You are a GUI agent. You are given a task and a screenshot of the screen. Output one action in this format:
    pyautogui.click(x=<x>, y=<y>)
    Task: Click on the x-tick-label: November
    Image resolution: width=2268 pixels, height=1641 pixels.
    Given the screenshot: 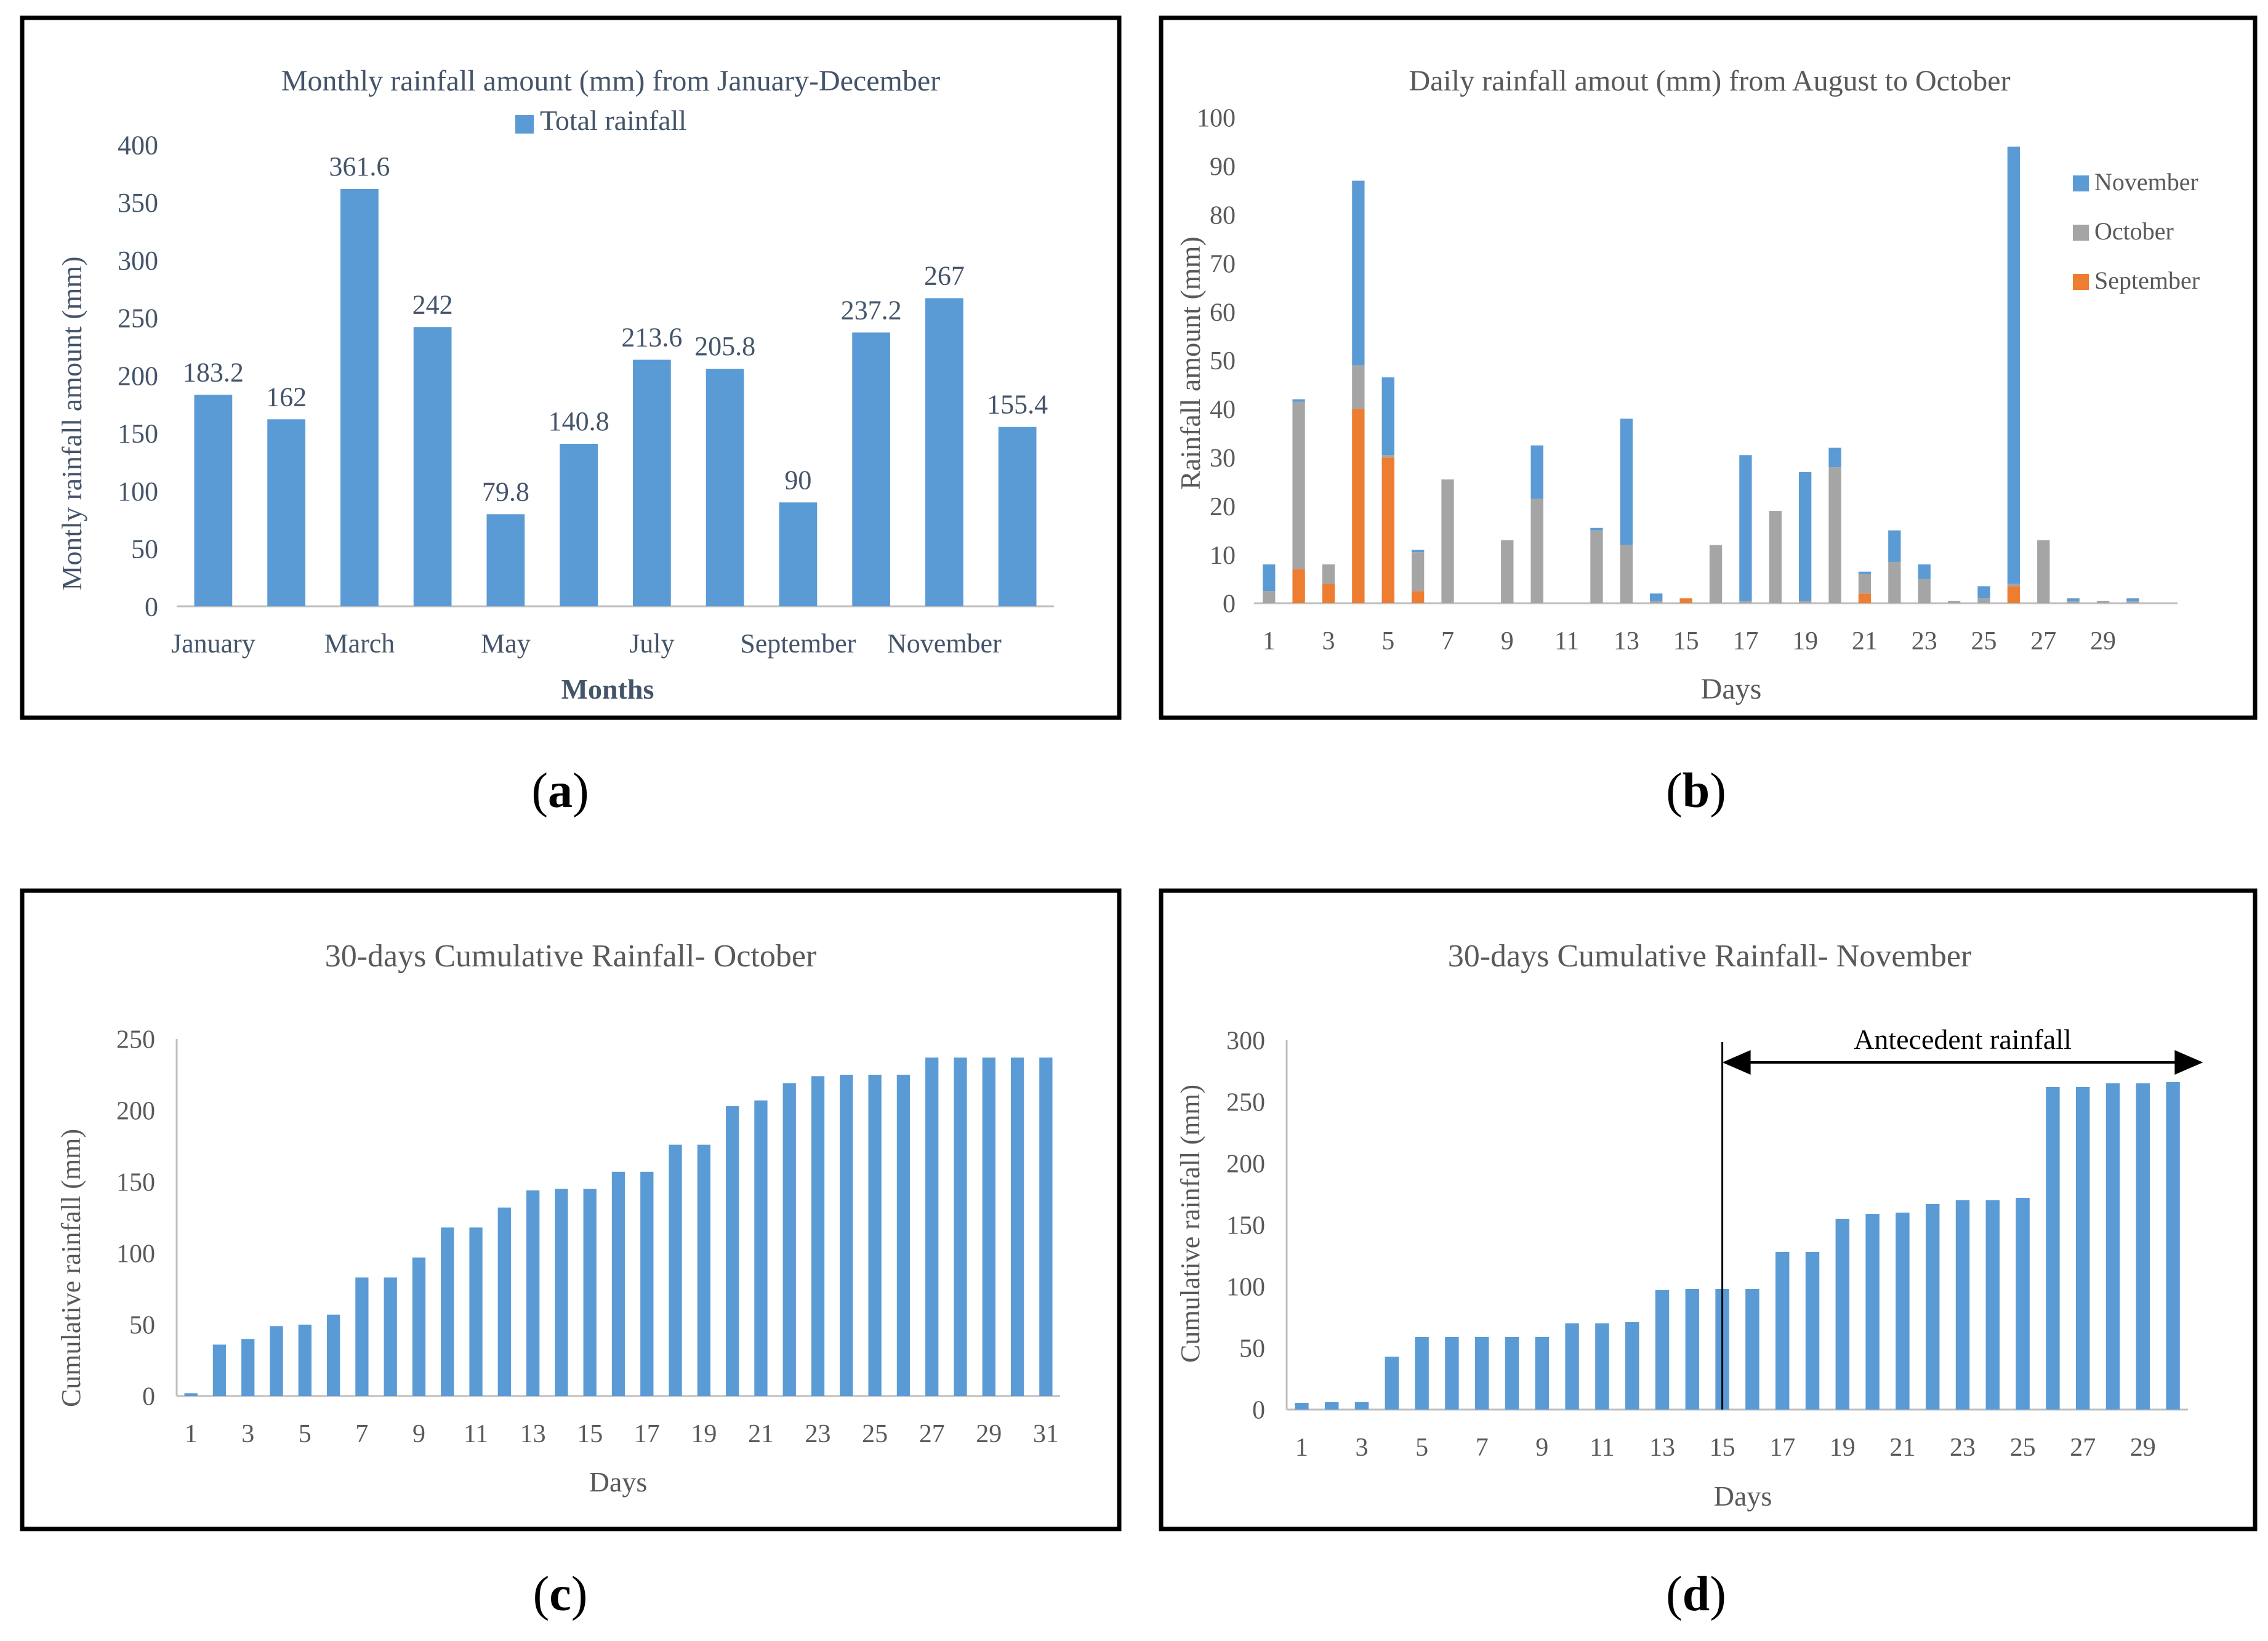 What is the action you would take?
    pyautogui.click(x=945, y=643)
    